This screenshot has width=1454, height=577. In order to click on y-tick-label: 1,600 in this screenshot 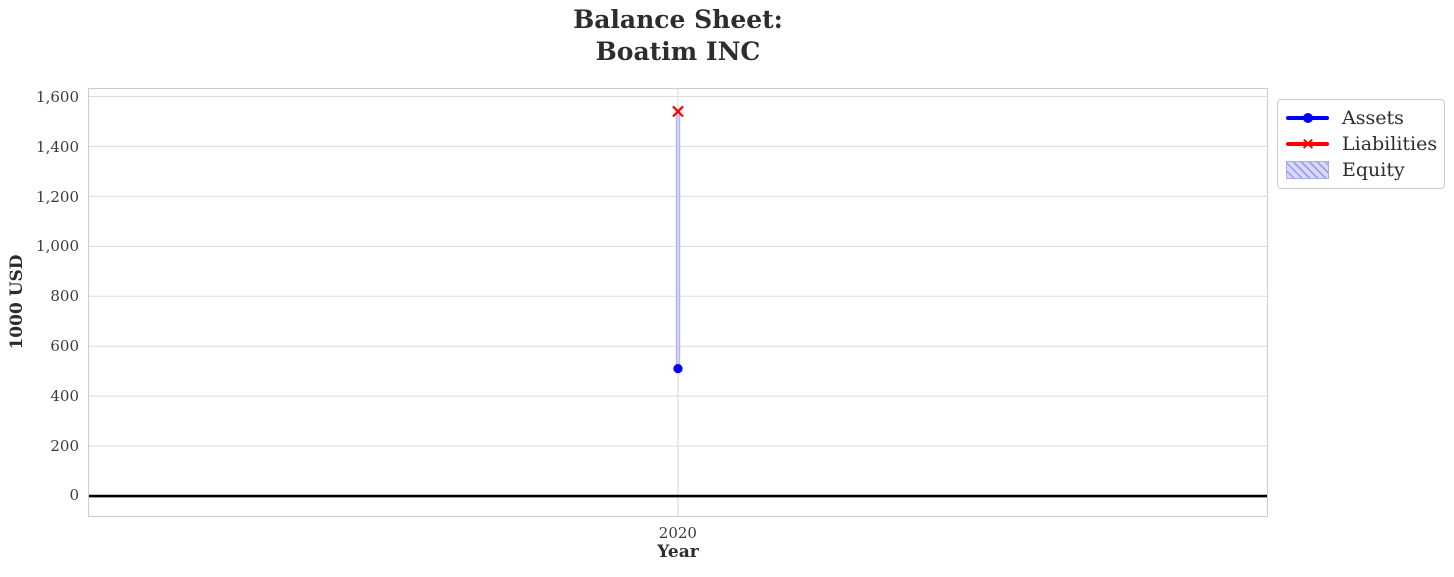, I will do `click(57, 96)`.